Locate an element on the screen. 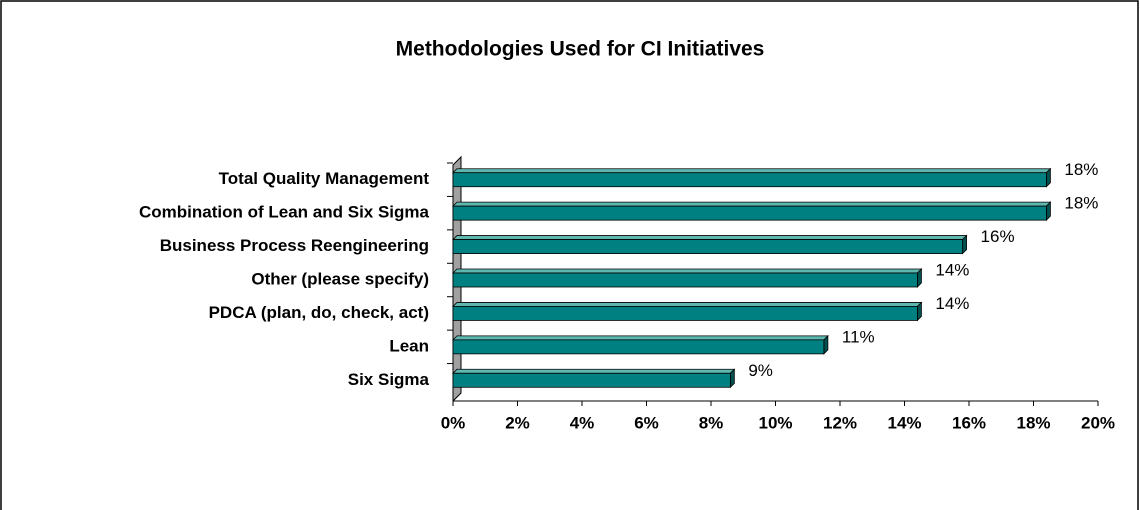  x-tick-label: 0% is located at coordinates (453, 422).